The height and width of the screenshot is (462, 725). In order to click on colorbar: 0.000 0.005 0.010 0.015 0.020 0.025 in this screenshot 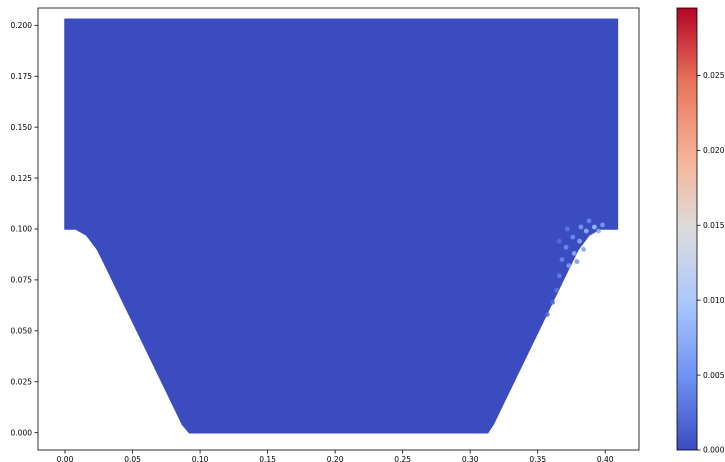, I will do `click(700, 231)`.